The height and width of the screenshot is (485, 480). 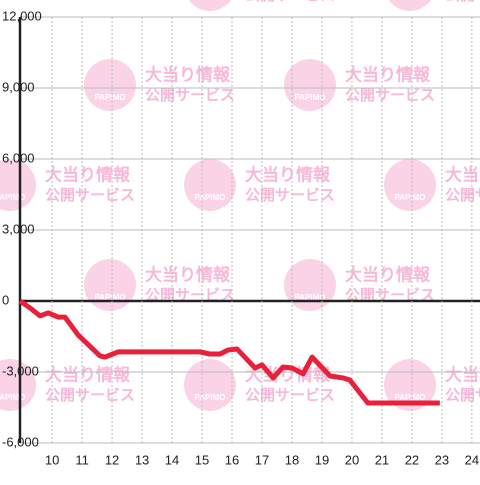 What do you see at coordinates (202, 459) in the screenshot?
I see `x-tick-label: 15` at bounding box center [202, 459].